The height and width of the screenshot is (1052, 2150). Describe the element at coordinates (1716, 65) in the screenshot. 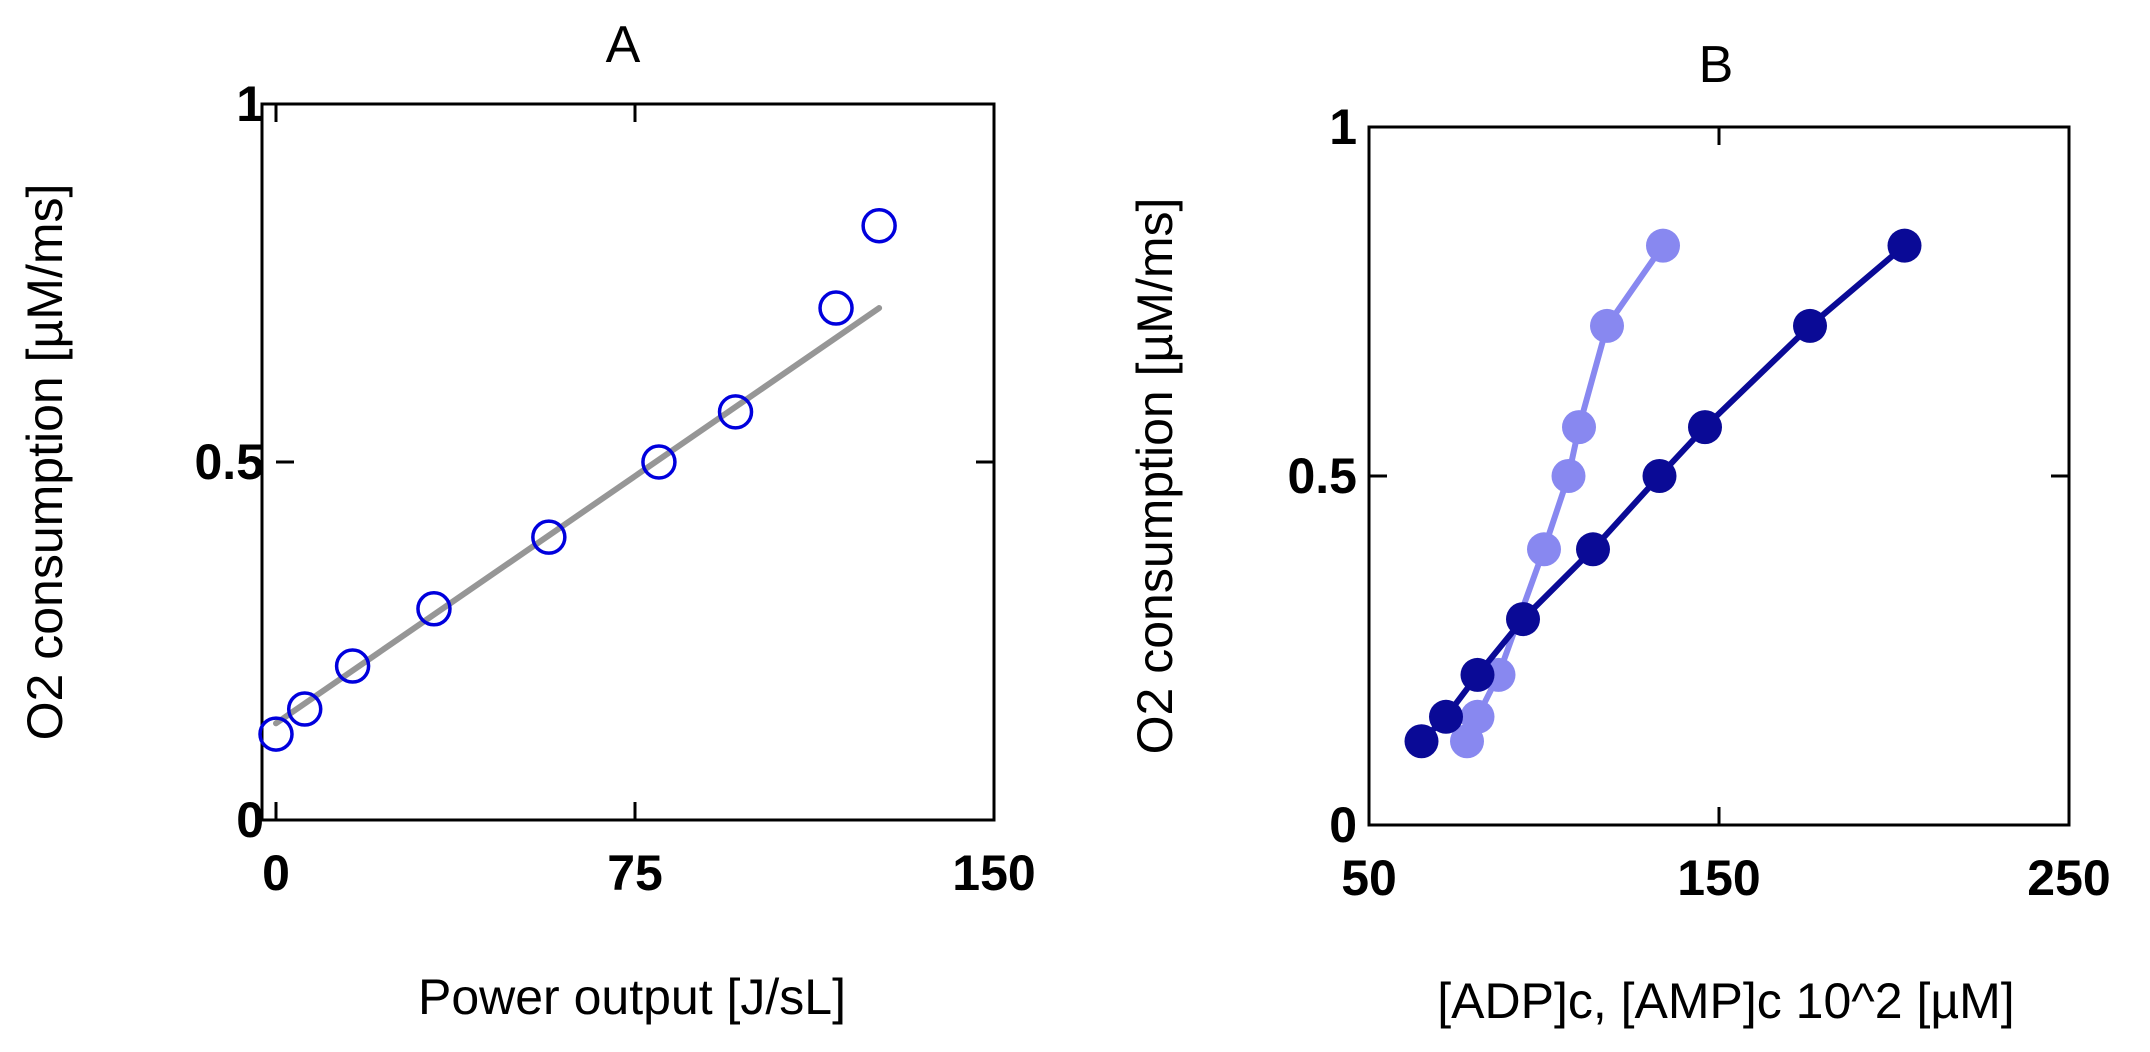

I see `chart-b-title: B` at that location.